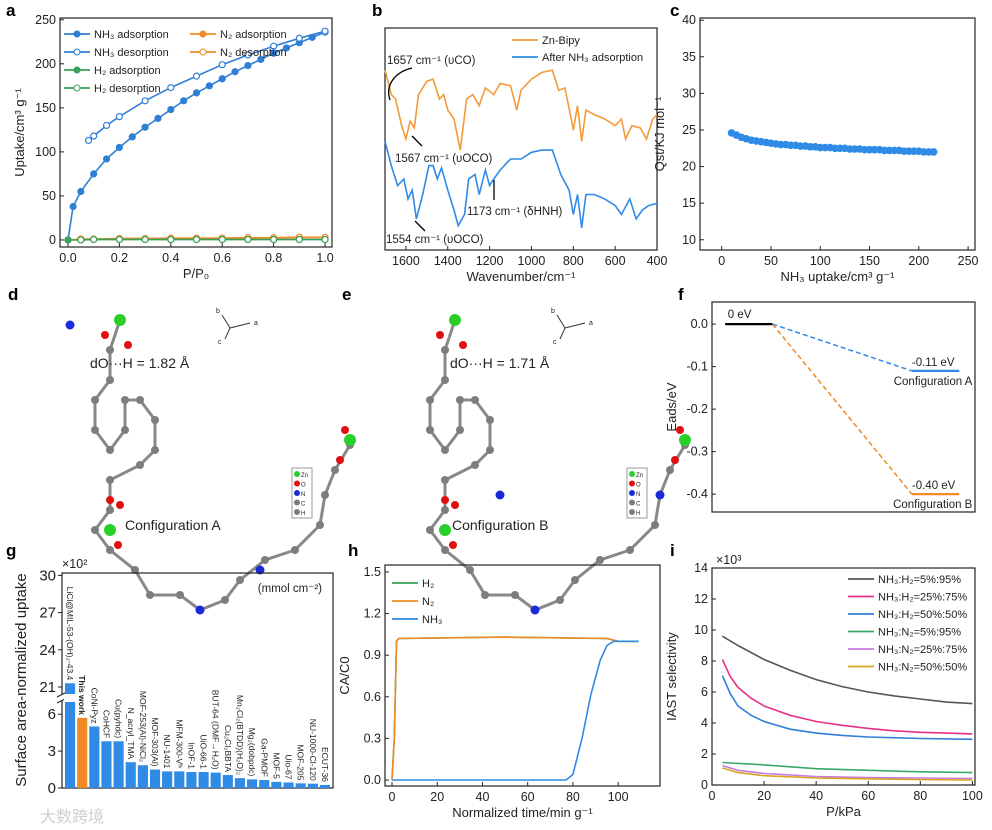  I want to click on axis-b, so click(561, 321).